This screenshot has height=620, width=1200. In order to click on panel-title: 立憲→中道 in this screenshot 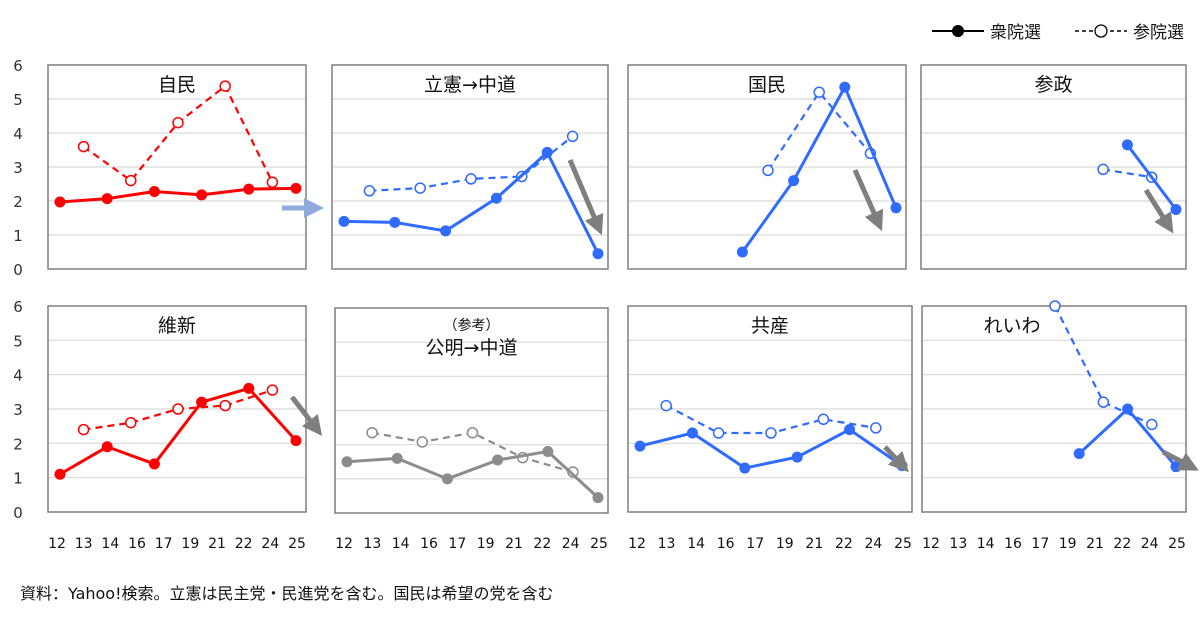, I will do `click(470, 85)`.